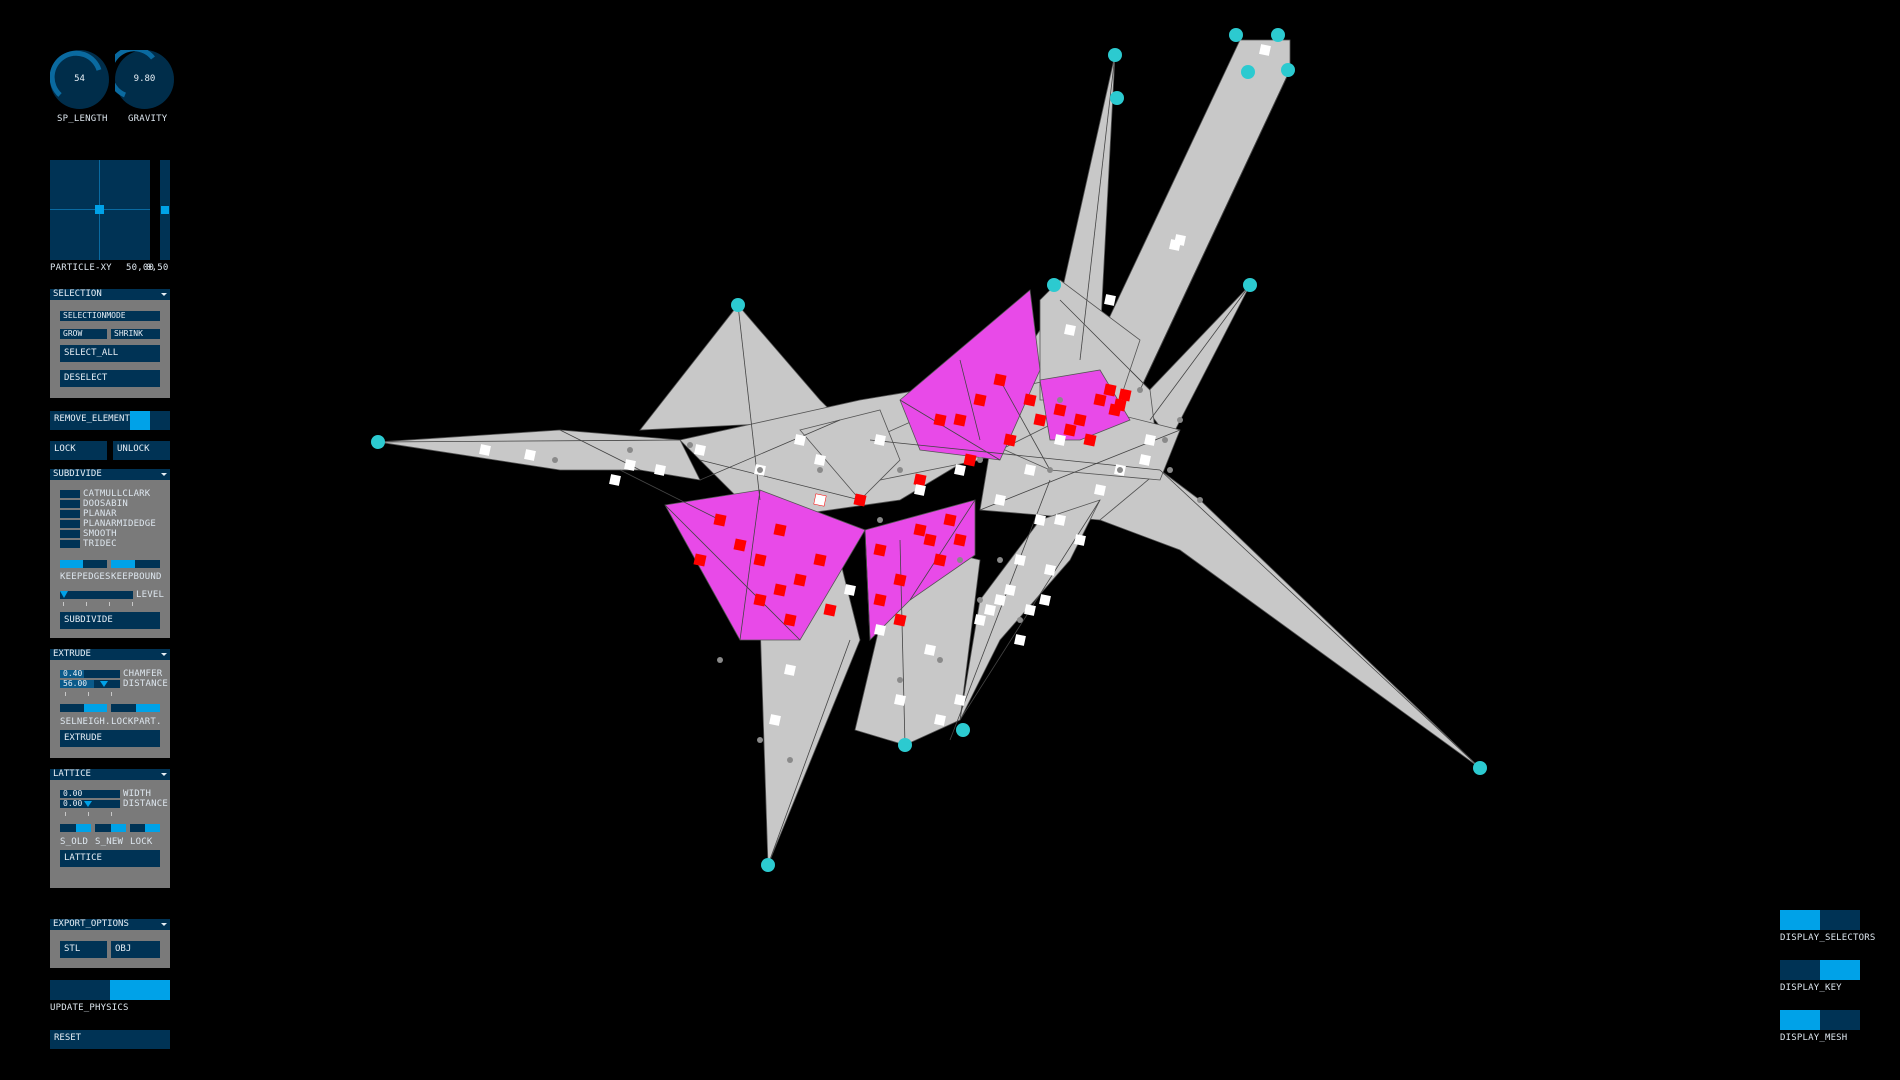 This screenshot has width=1900, height=1080. What do you see at coordinates (1820, 970) in the screenshot?
I see `display-key-toggle` at bounding box center [1820, 970].